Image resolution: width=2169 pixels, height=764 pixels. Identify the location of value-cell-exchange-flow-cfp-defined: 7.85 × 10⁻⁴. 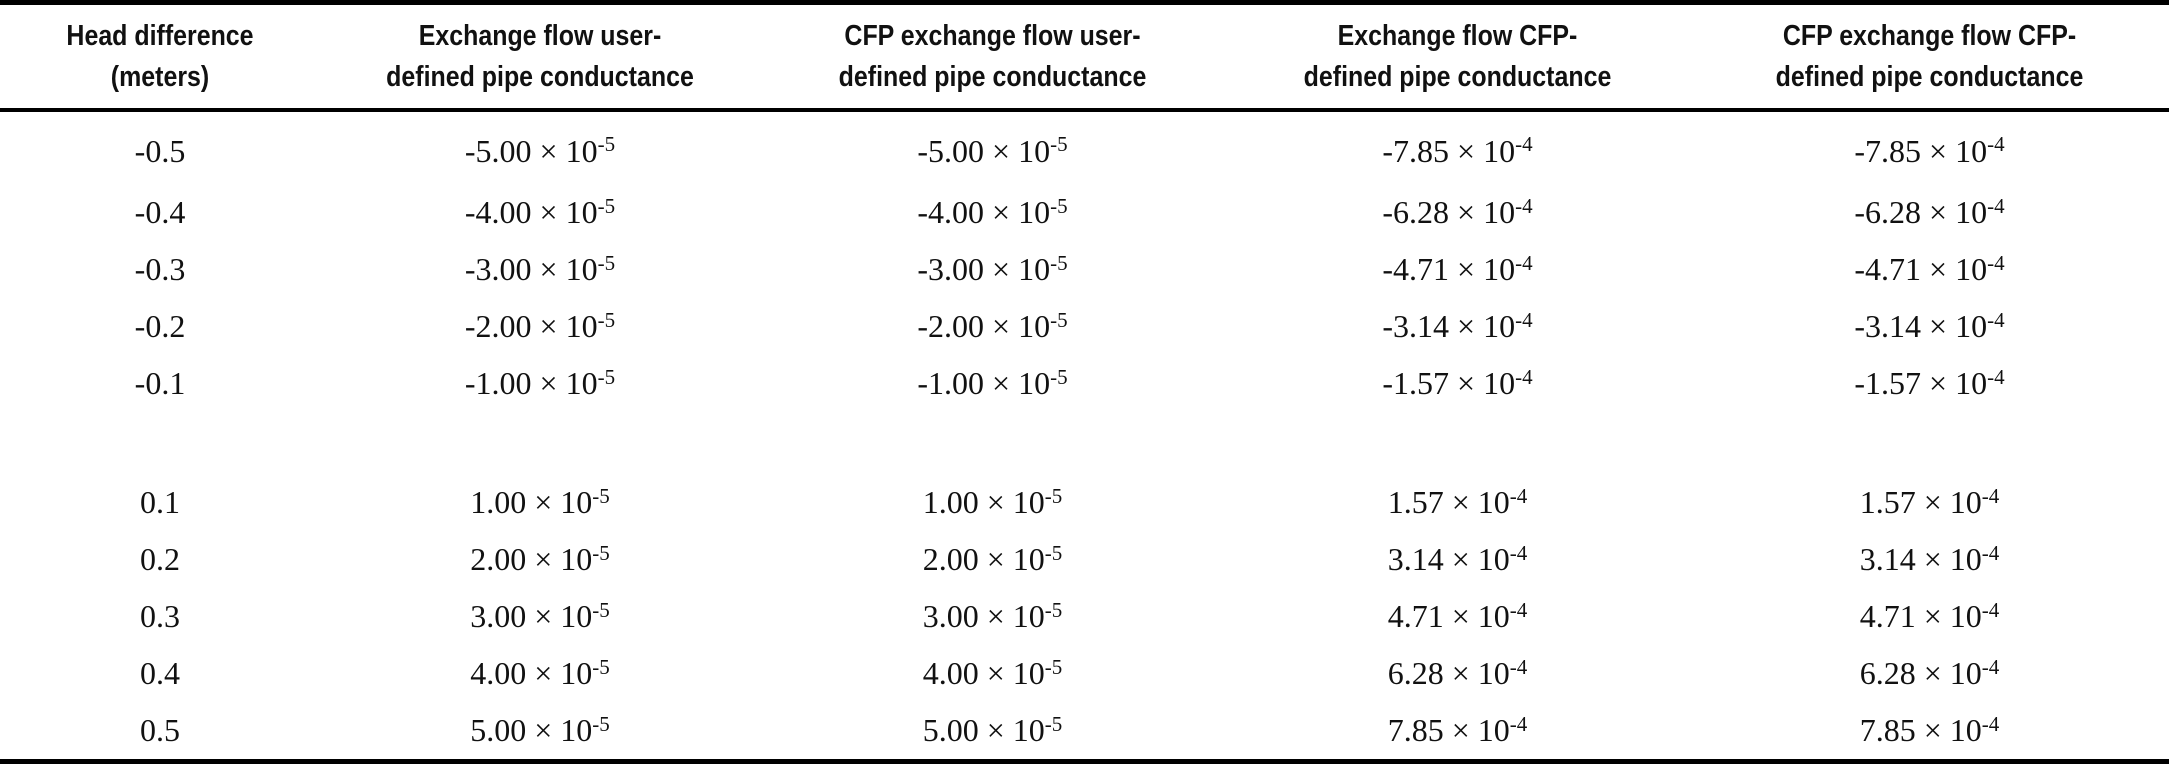
(1457, 729).